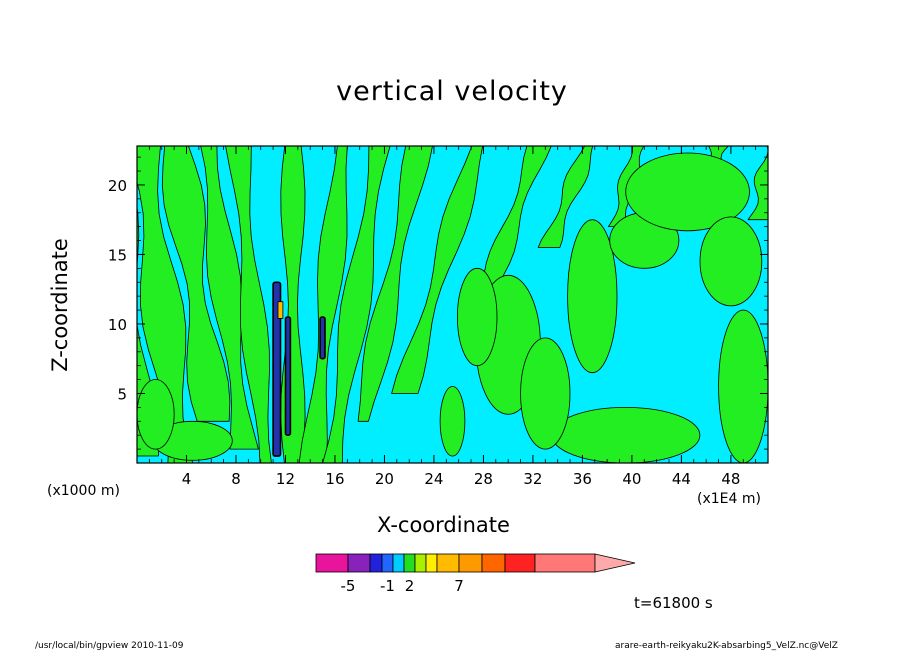  I want to click on colorbar-tick-label: 7, so click(459, 586).